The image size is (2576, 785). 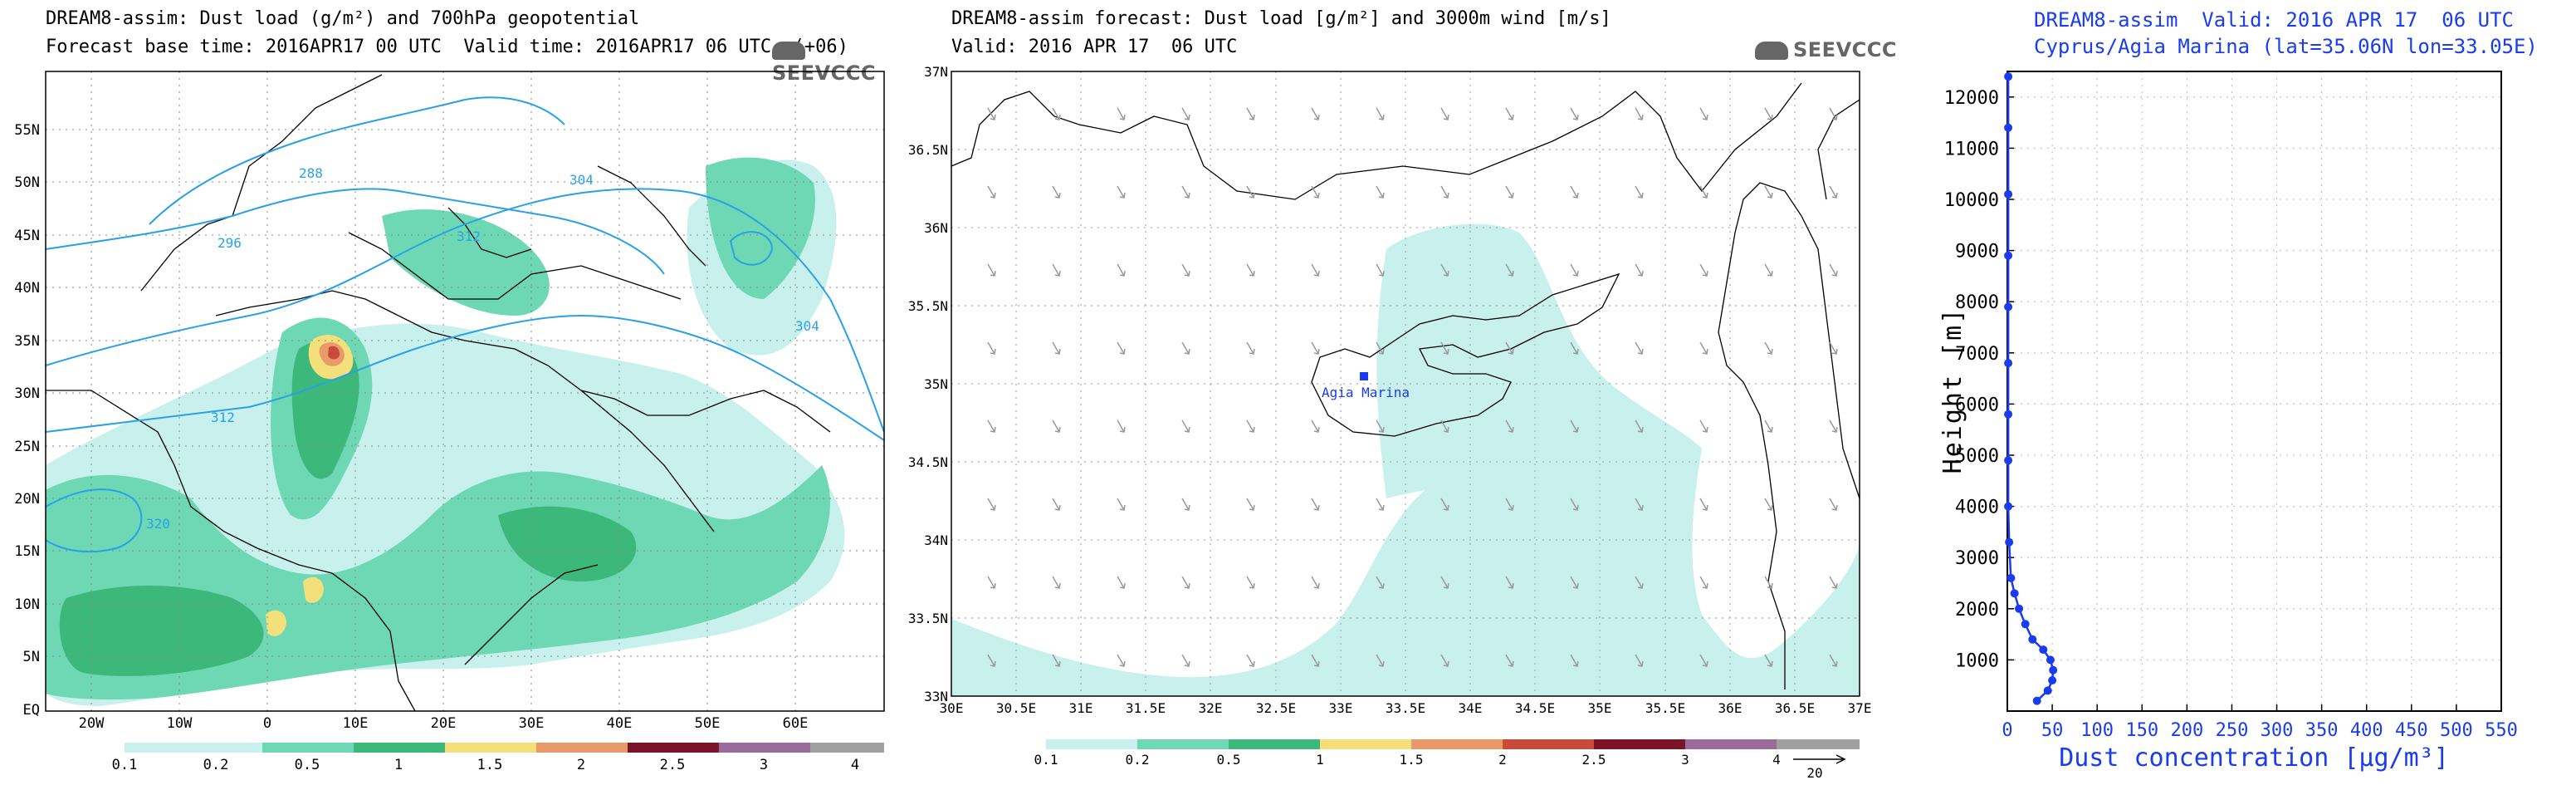 I want to click on contour-ring, so click(x=751, y=248).